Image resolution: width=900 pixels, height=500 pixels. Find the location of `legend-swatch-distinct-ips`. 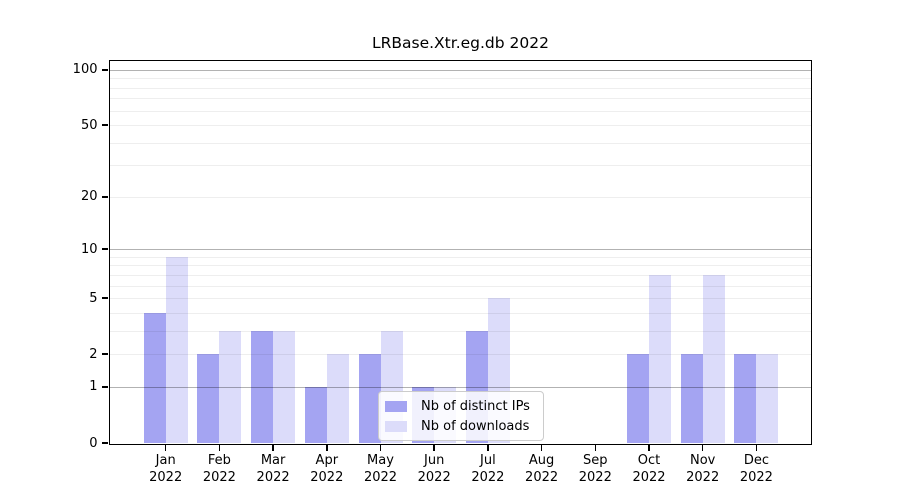

legend-swatch-distinct-ips is located at coordinates (396, 406).